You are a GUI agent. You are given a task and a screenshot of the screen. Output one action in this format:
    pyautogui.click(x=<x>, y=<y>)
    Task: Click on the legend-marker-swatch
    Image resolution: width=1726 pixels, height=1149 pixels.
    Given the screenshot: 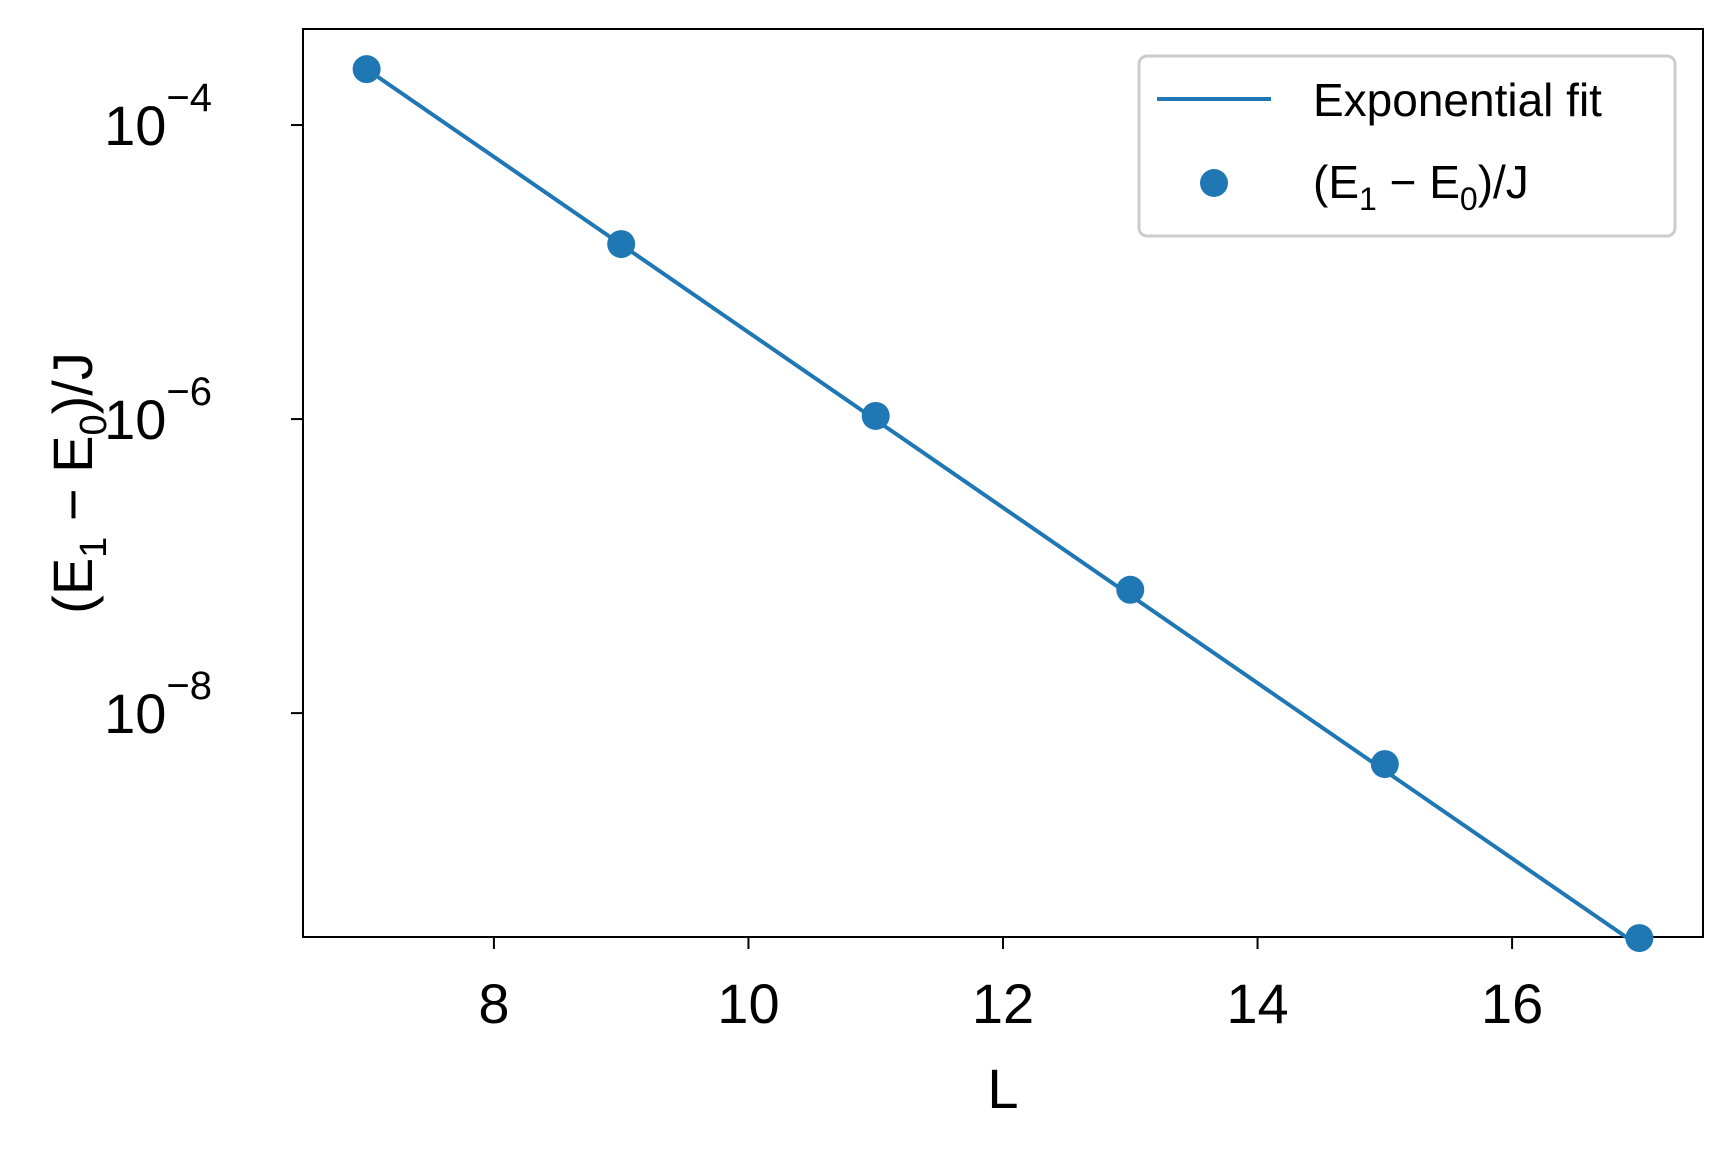 What is the action you would take?
    pyautogui.click(x=1214, y=183)
    